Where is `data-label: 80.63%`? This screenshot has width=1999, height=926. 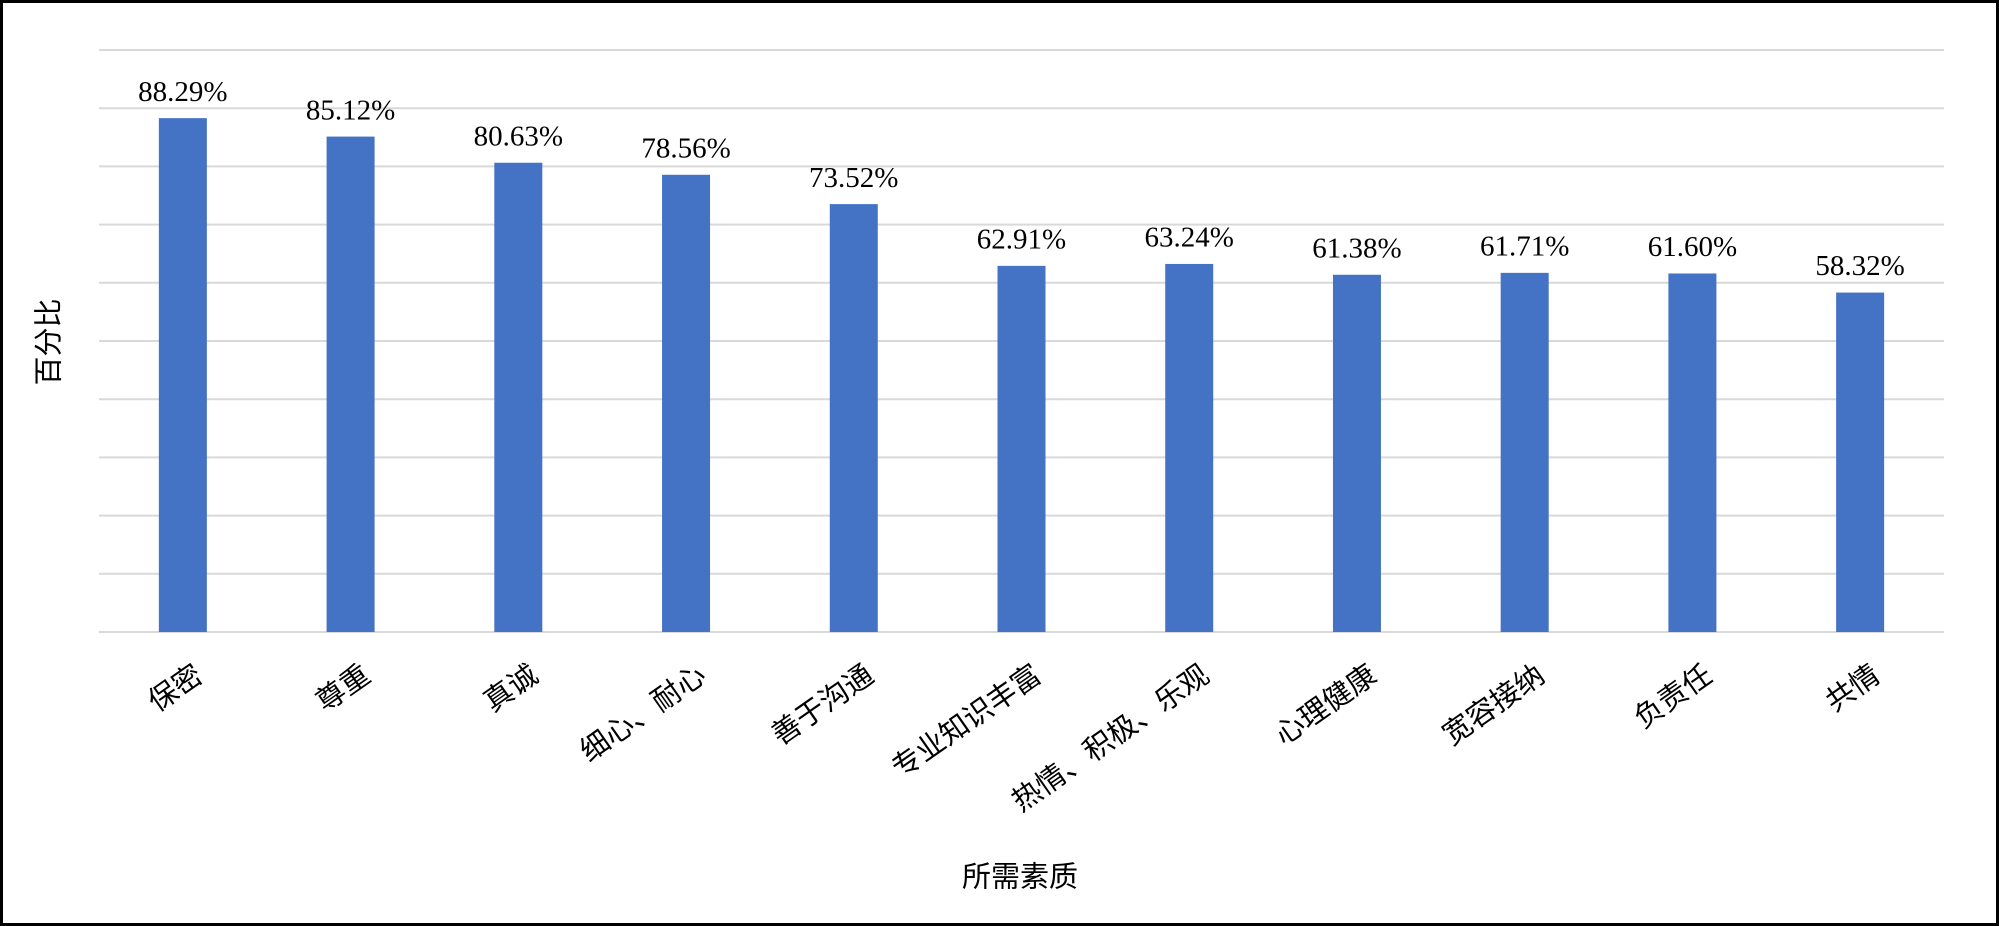 data-label: 80.63% is located at coordinates (518, 136).